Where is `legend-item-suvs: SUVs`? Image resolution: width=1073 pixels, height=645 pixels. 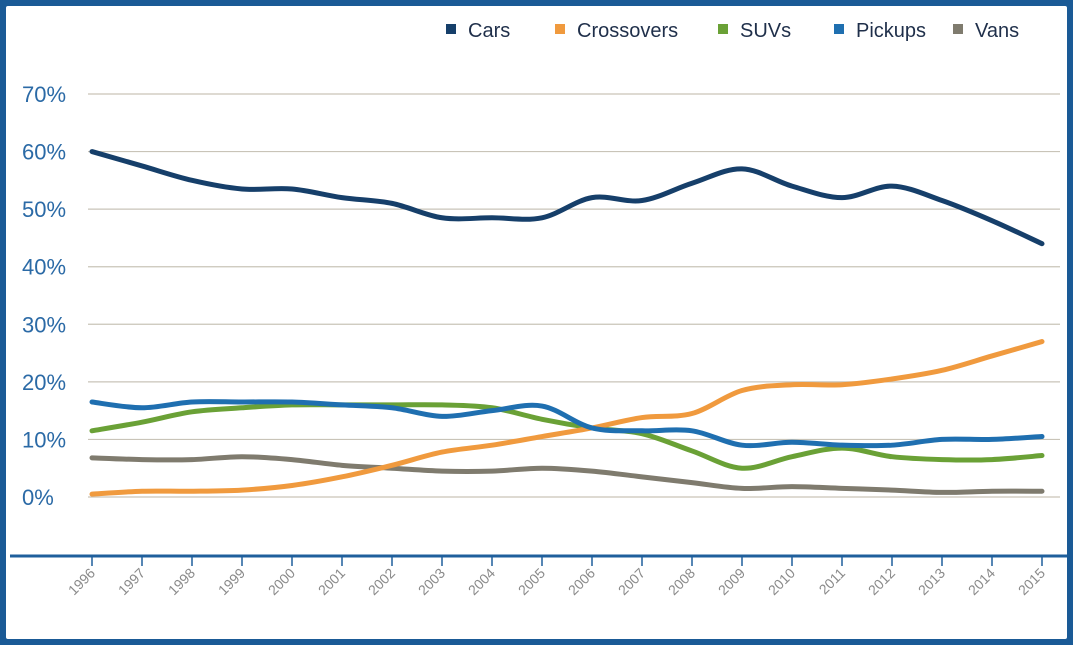
legend-item-suvs: SUVs is located at coordinates (754, 31).